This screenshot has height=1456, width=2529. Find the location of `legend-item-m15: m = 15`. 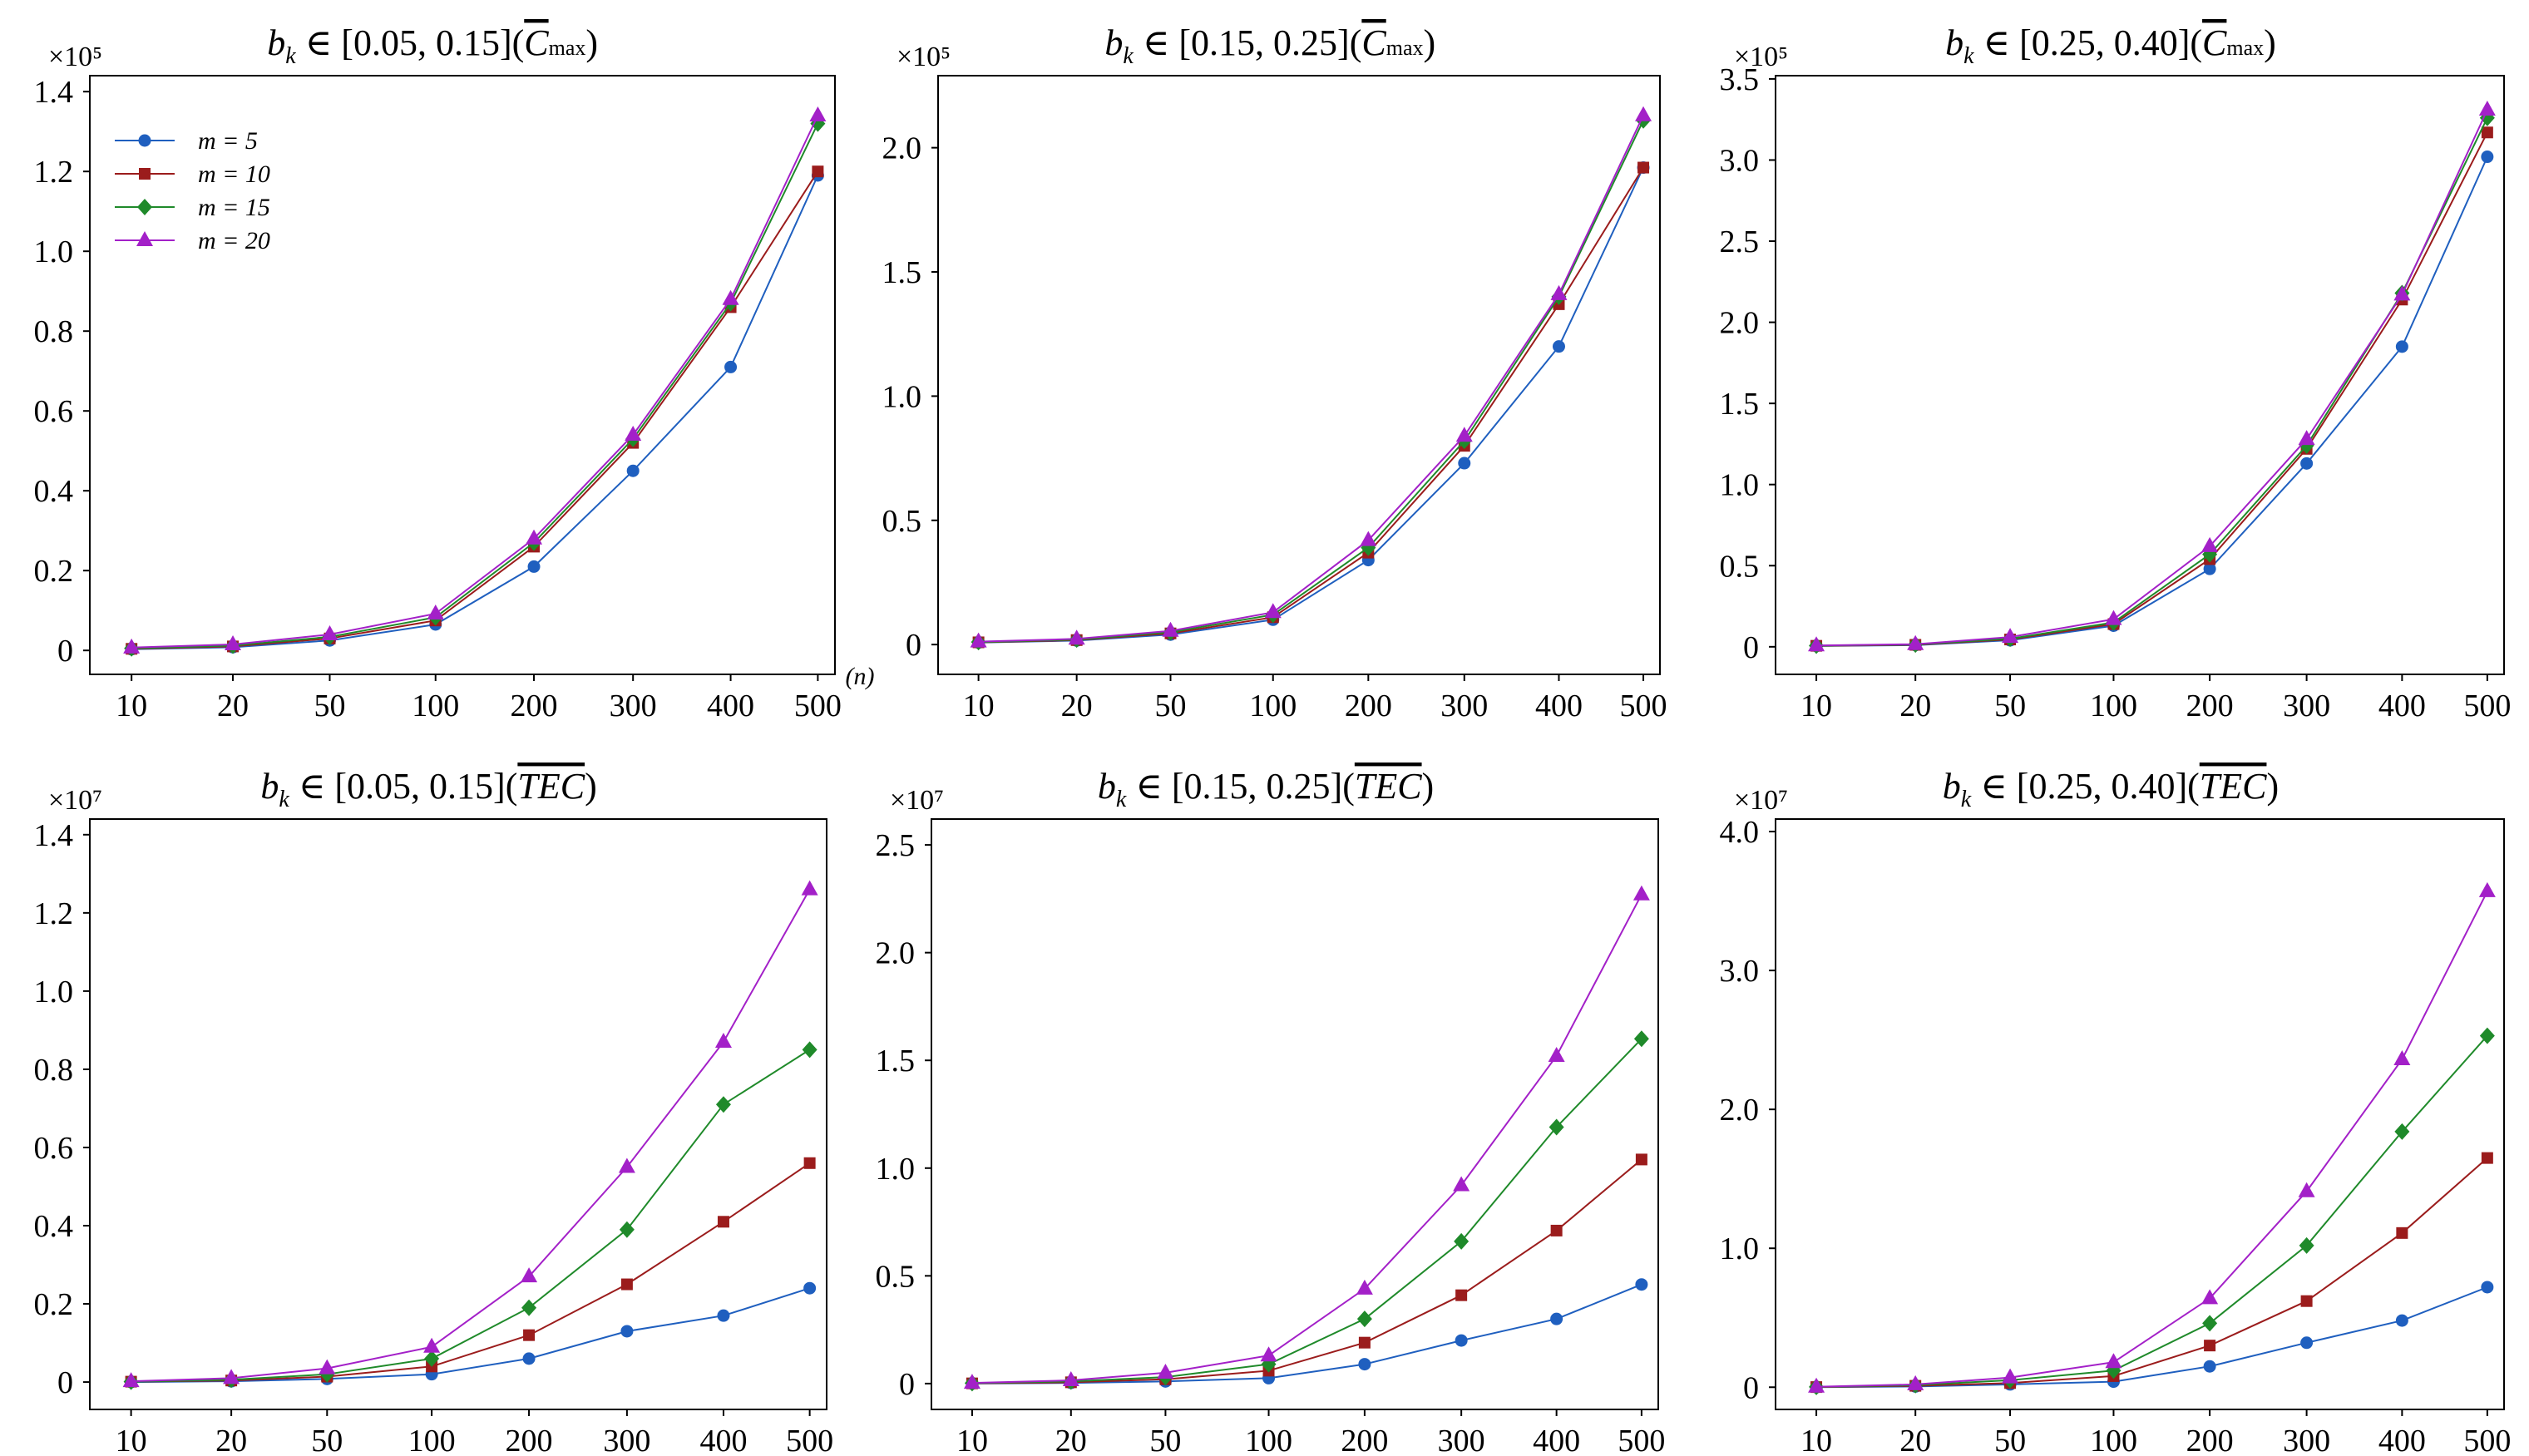

legend-item-m15: m = 15 is located at coordinates (193, 207).